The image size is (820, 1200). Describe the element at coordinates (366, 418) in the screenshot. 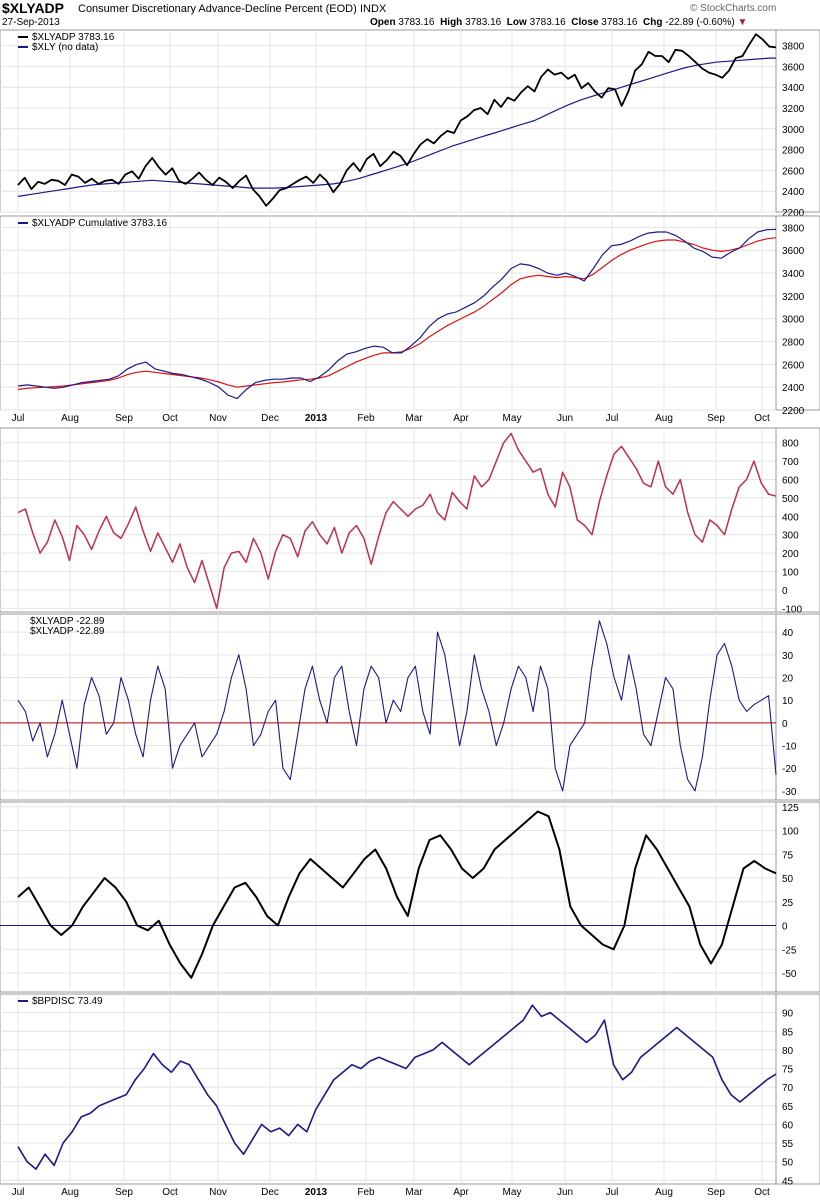

I see `cumulative-panel-xlabel: Feb` at that location.